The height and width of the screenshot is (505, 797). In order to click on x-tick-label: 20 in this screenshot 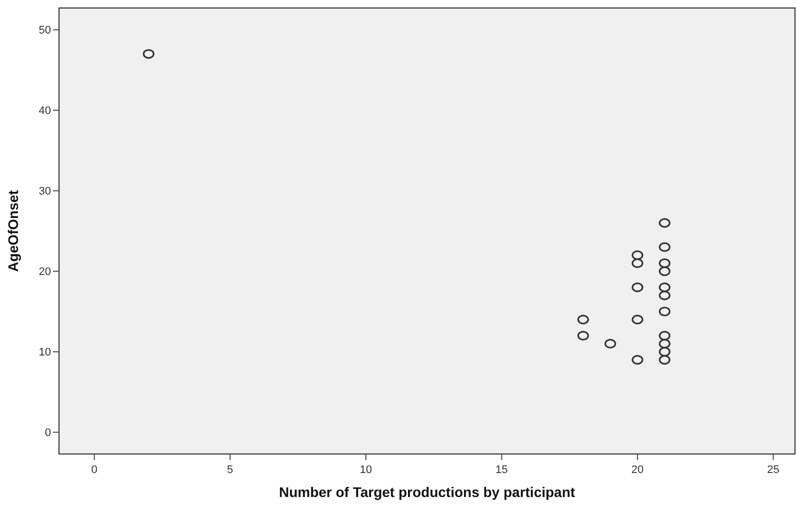, I will do `click(637, 470)`.